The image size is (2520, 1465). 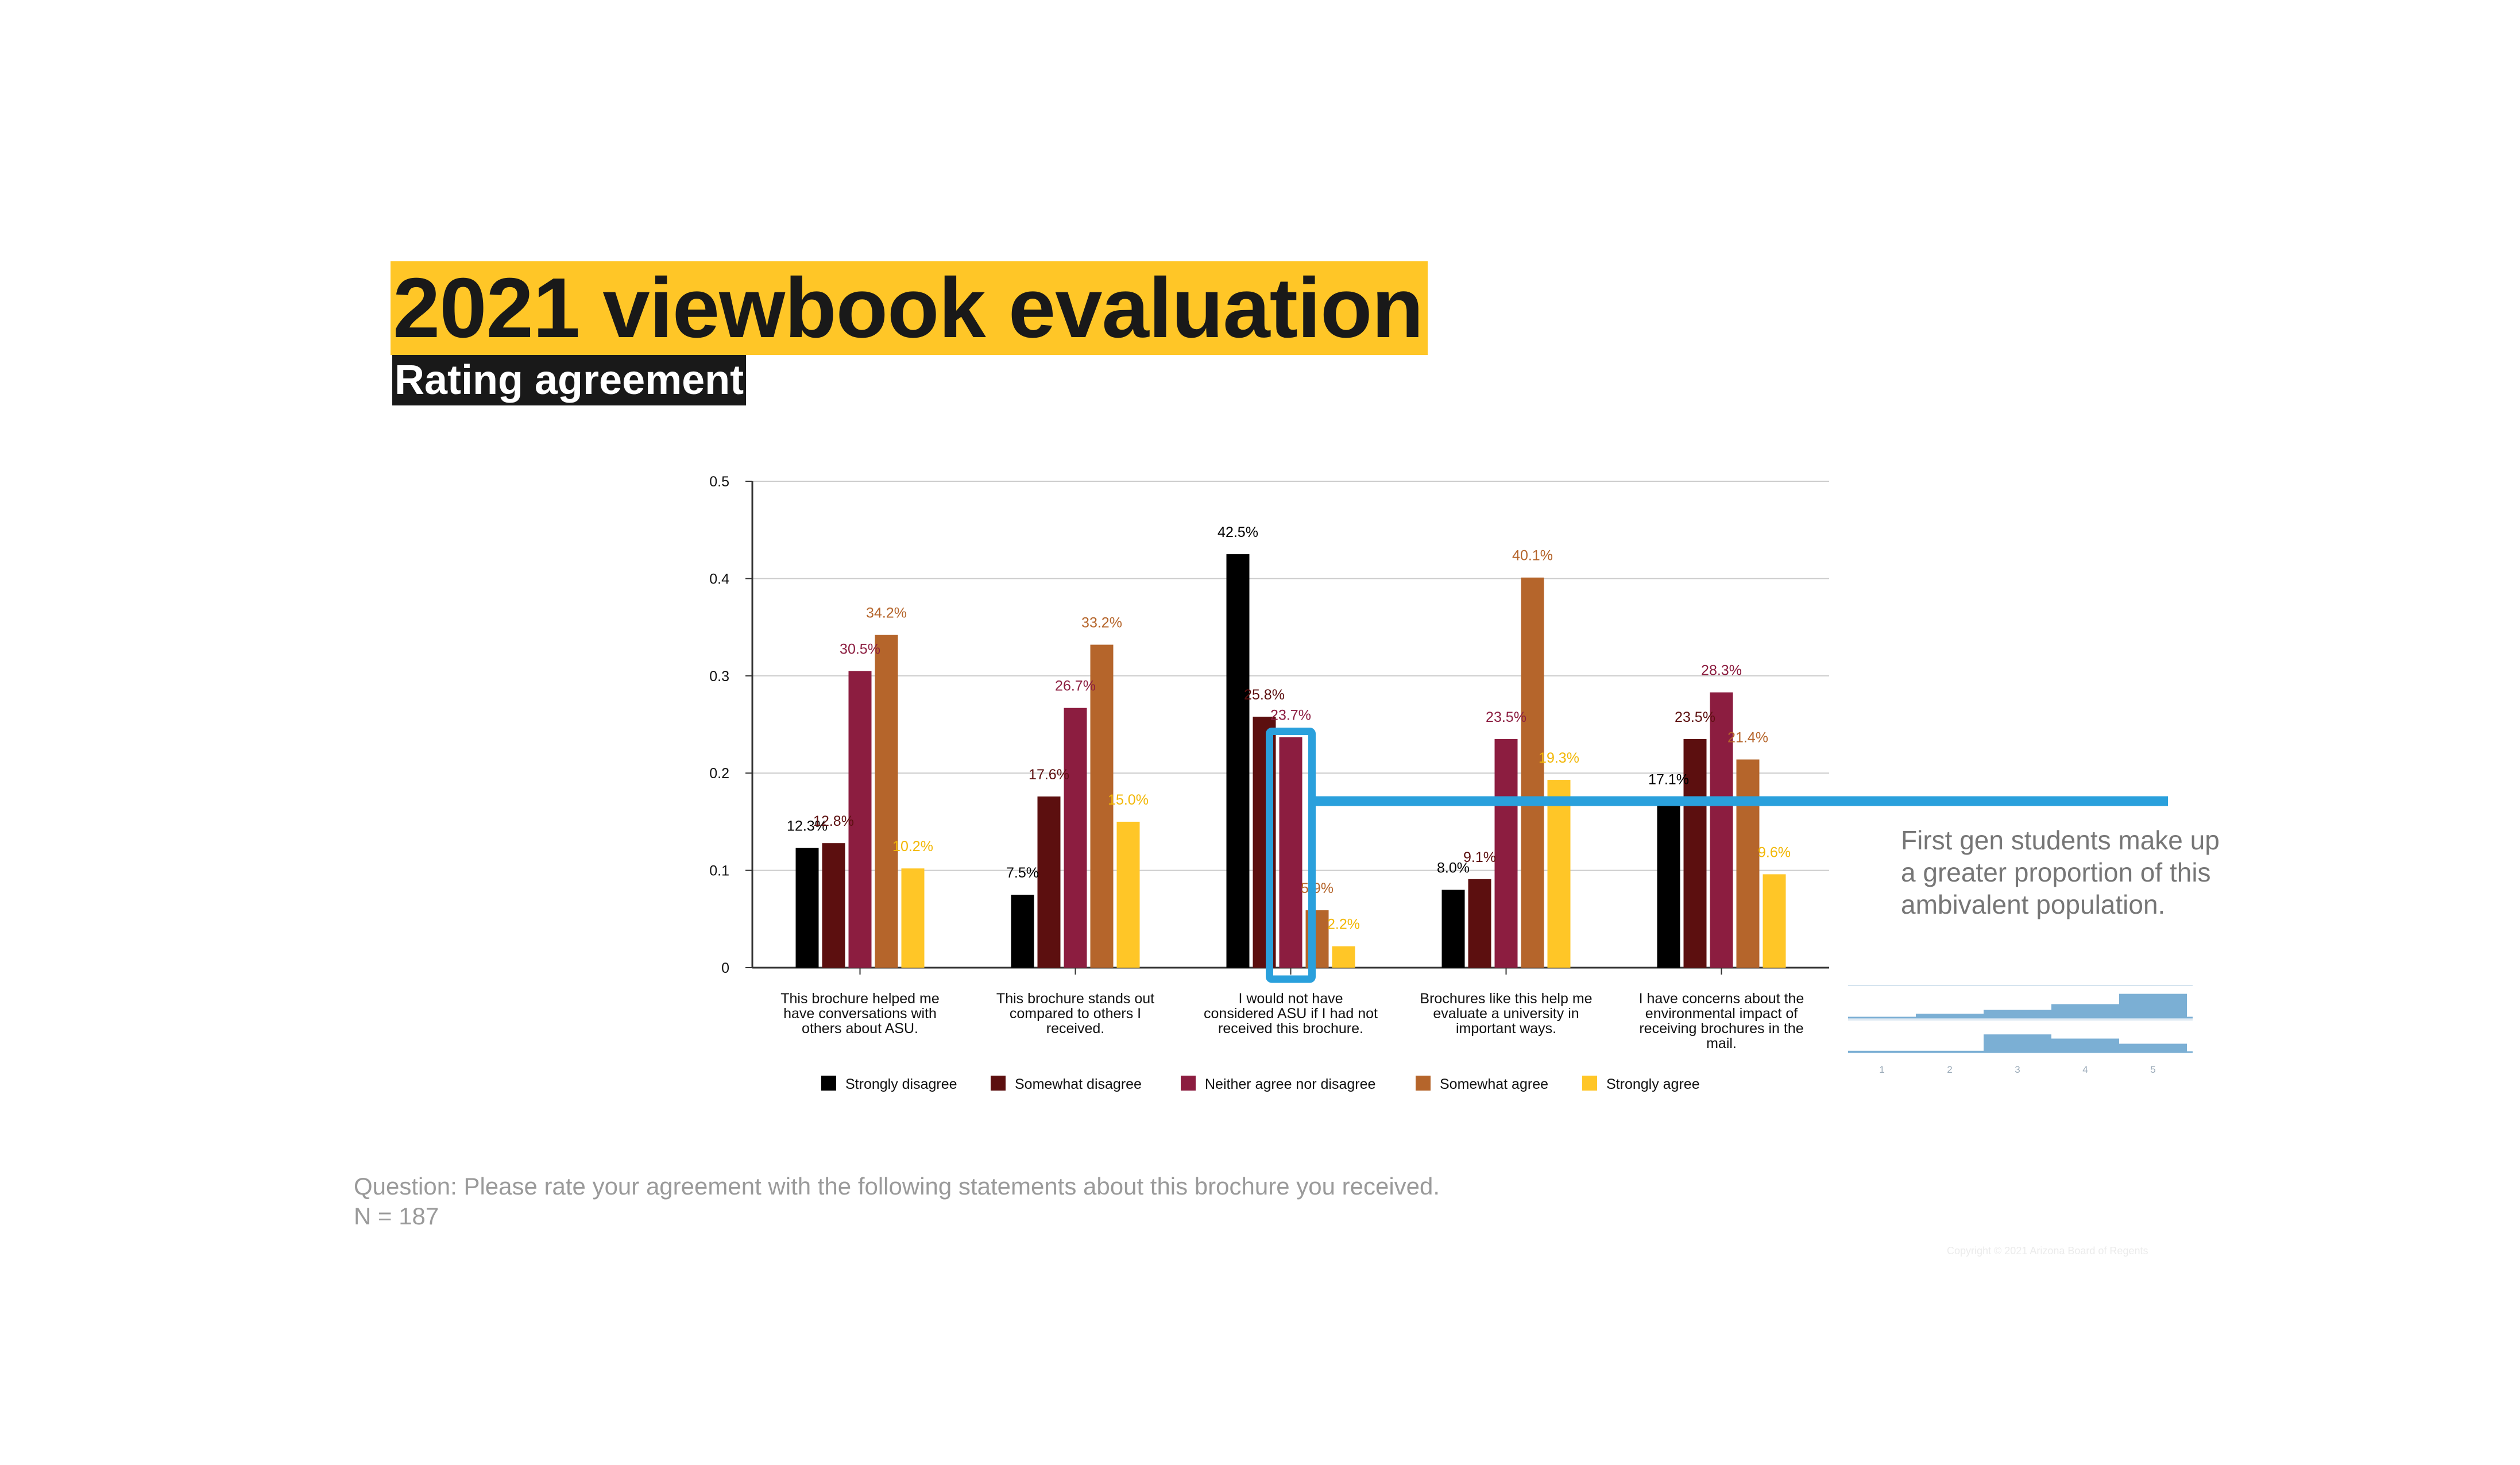 I want to click on data-label: 21.4%, so click(x=1748, y=737).